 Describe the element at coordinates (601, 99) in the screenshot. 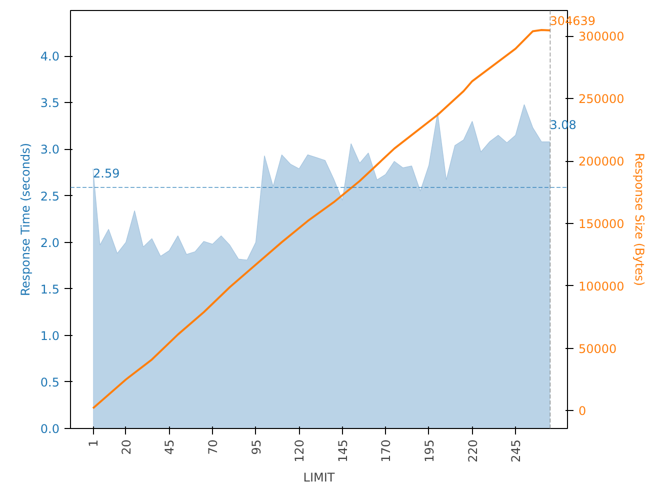

I see `y2-tick-label: 250000` at that location.